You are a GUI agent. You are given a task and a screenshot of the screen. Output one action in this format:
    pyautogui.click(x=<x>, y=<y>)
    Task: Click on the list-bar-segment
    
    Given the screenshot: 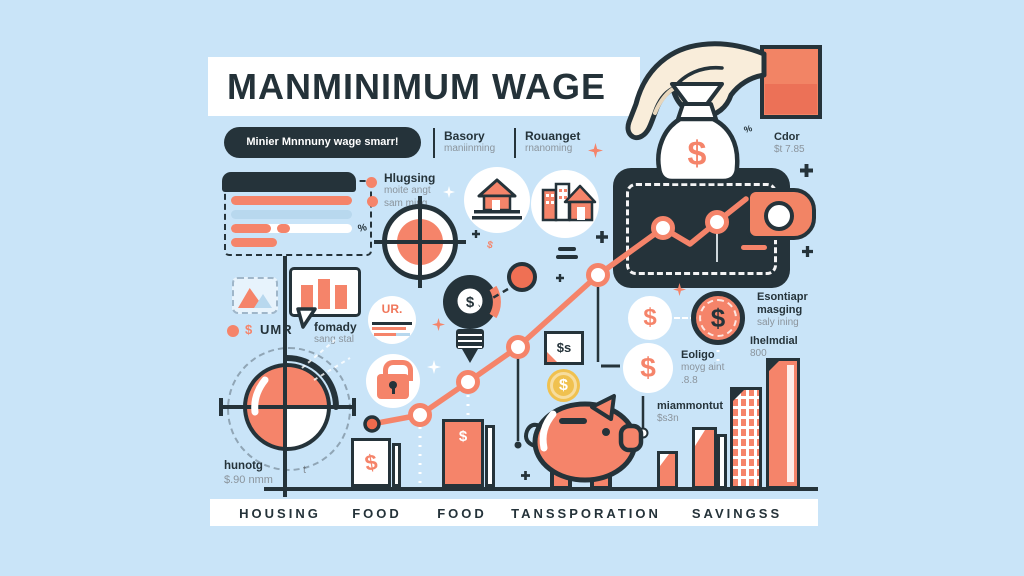 What is the action you would take?
    pyautogui.click(x=251, y=228)
    